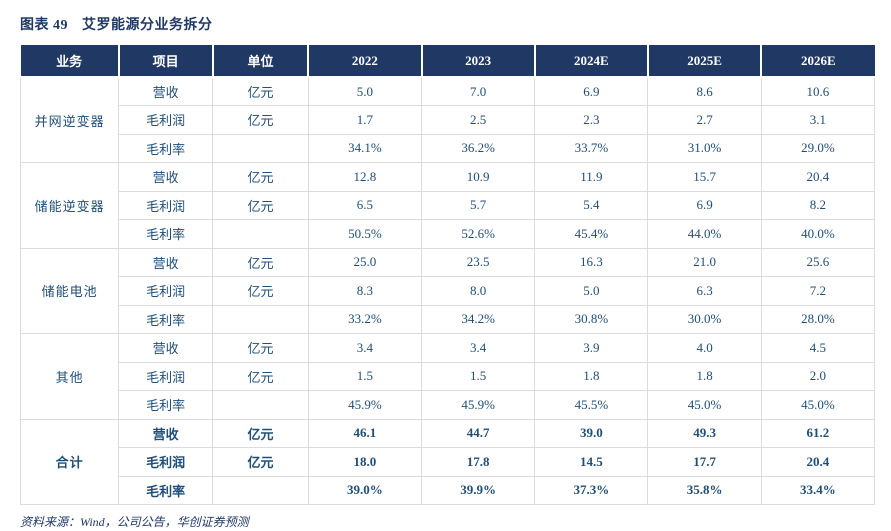  What do you see at coordinates (818, 177) in the screenshot?
I see `cell-value: 20.4` at bounding box center [818, 177].